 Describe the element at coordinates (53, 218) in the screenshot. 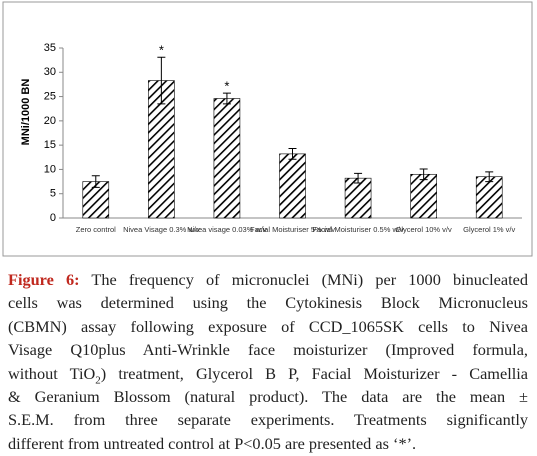

I see `y-tick-label: 0` at that location.